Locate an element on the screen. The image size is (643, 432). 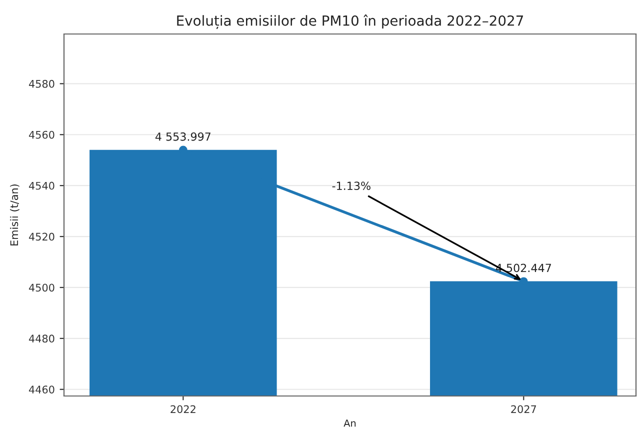
chart-title: Evoluția emisiilor de PM10 în perioada 2022–2027 is located at coordinates (350, 22).